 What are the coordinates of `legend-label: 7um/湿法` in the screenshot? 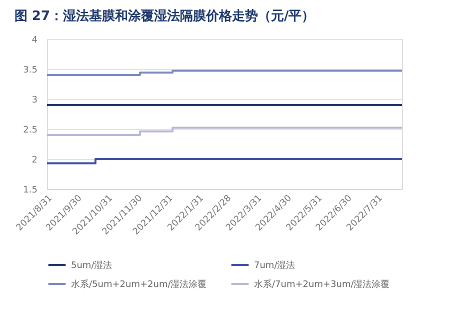 It's located at (275, 265).